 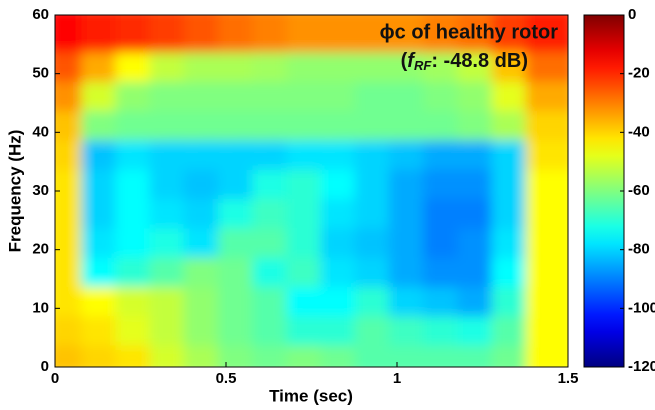 I want to click on colorbar-tick-label: -100, so click(x=641, y=307).